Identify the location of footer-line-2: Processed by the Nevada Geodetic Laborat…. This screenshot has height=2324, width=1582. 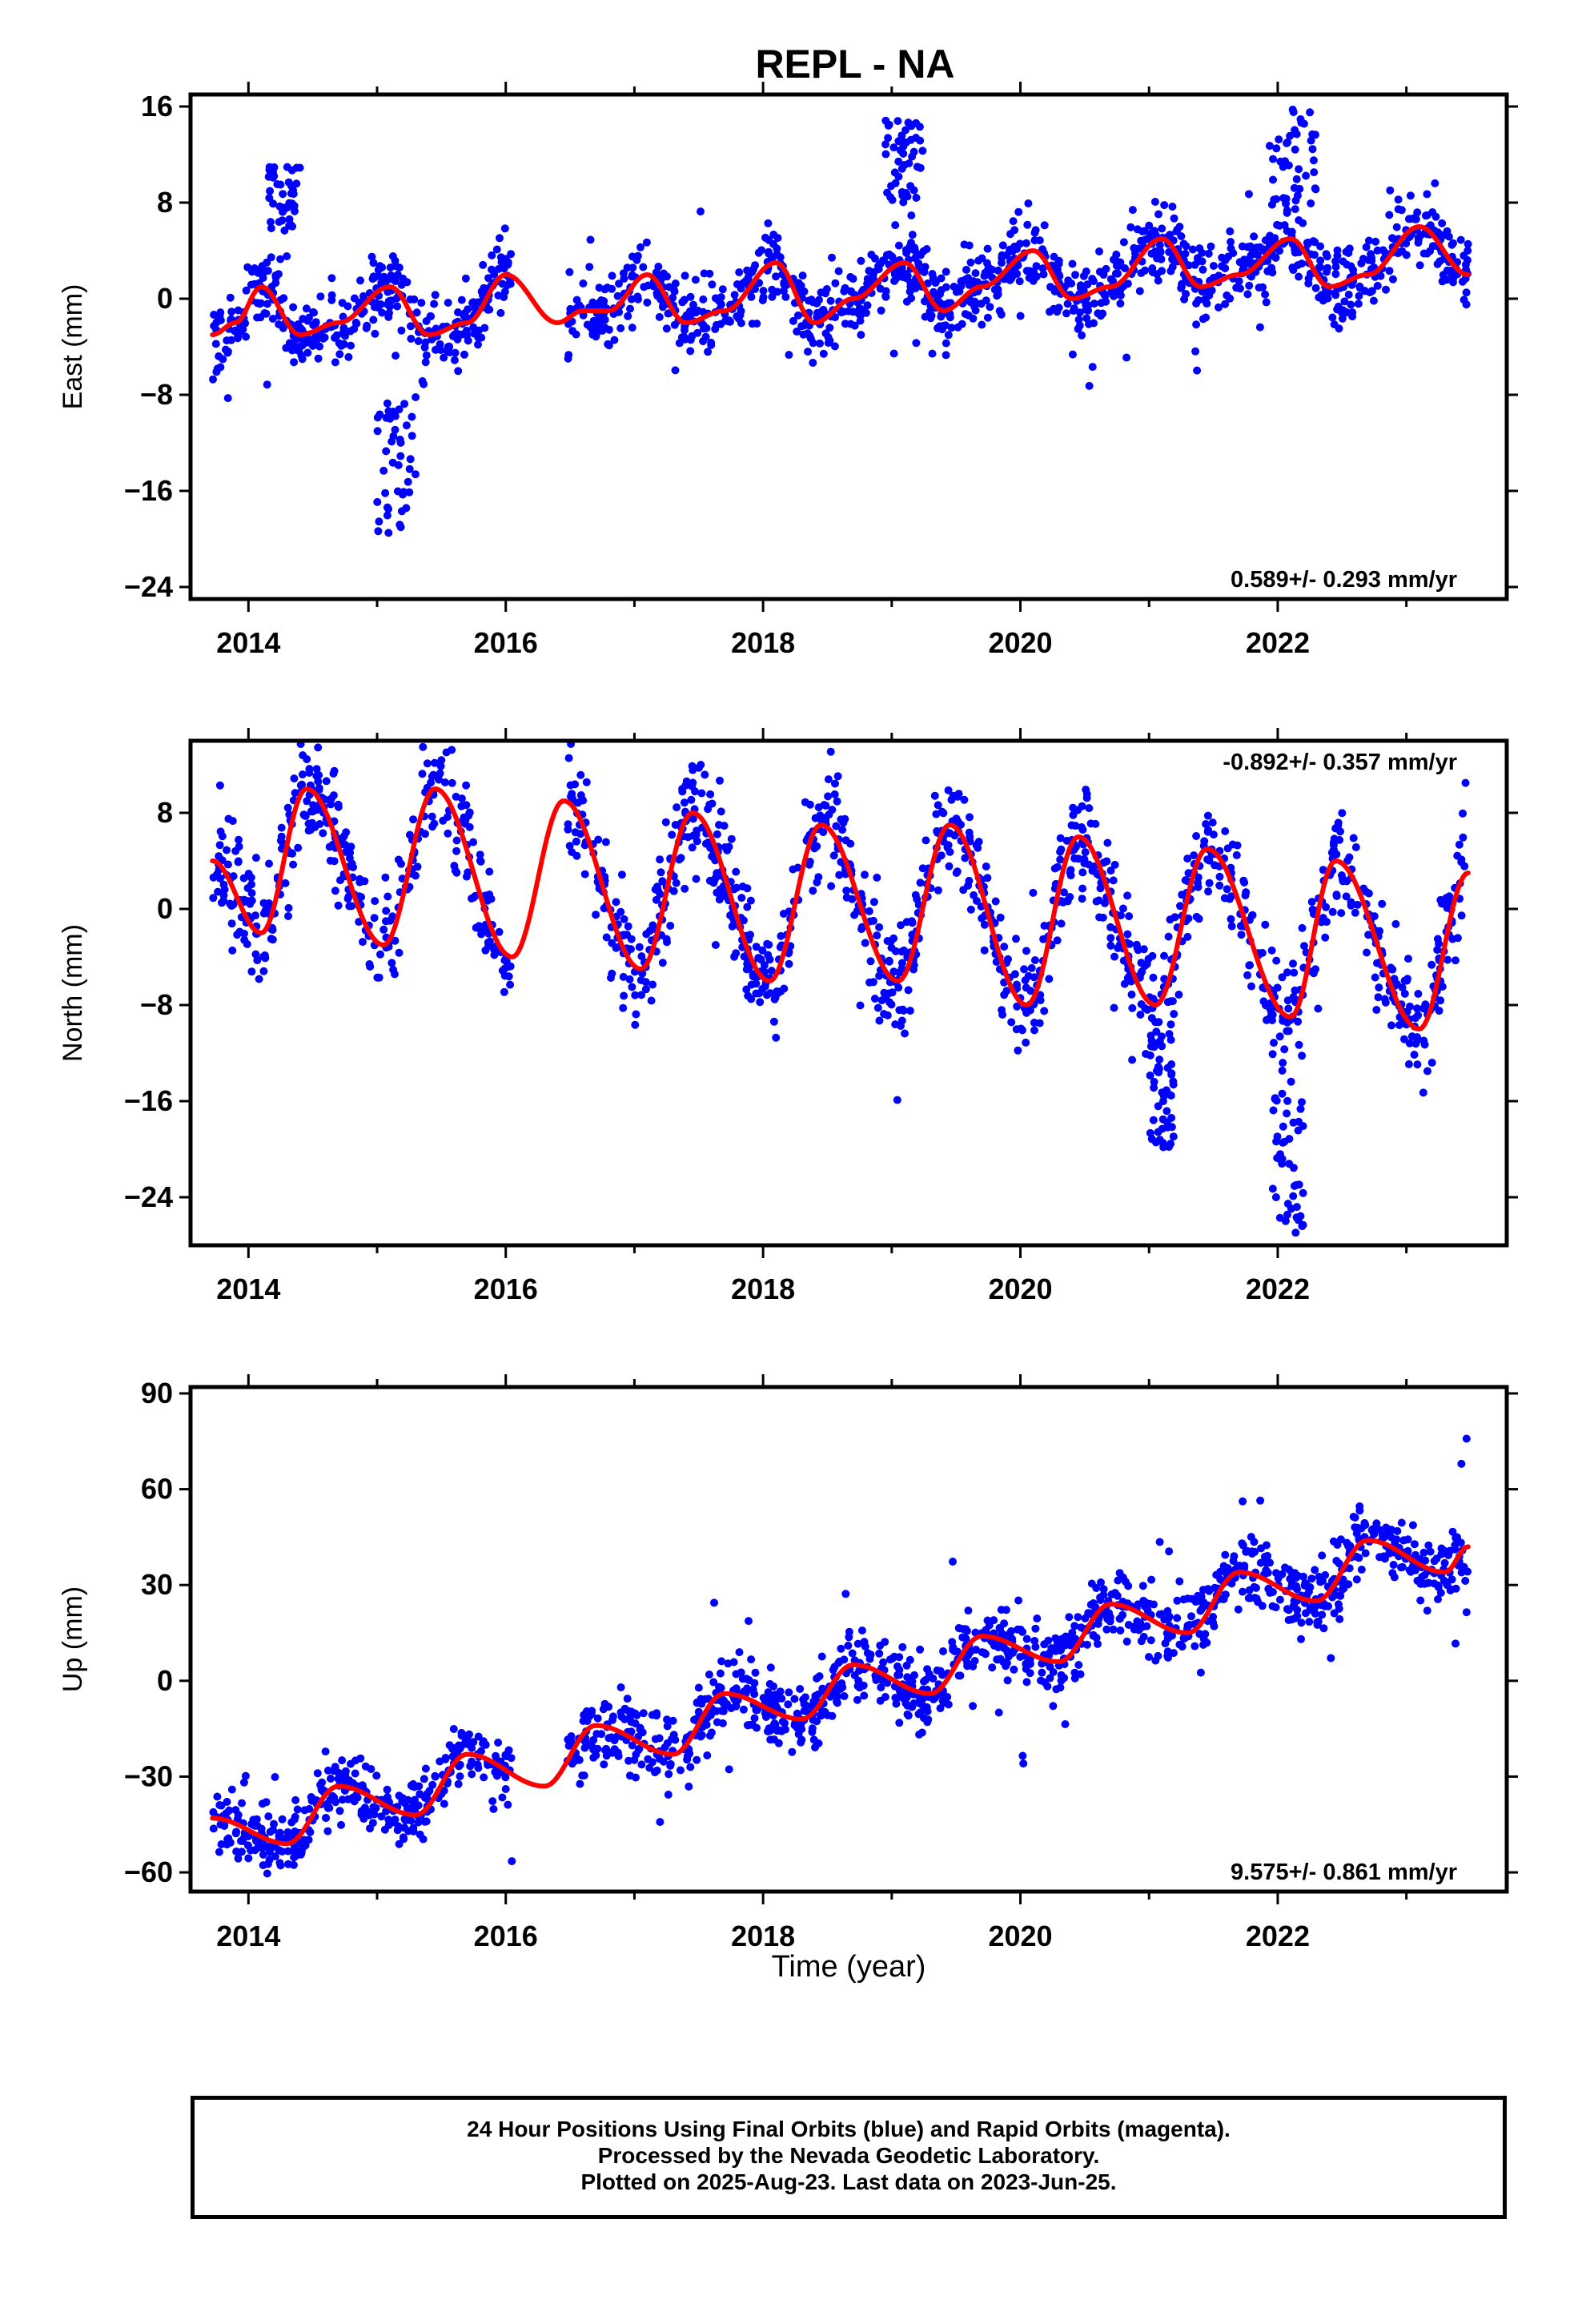
(848, 2155).